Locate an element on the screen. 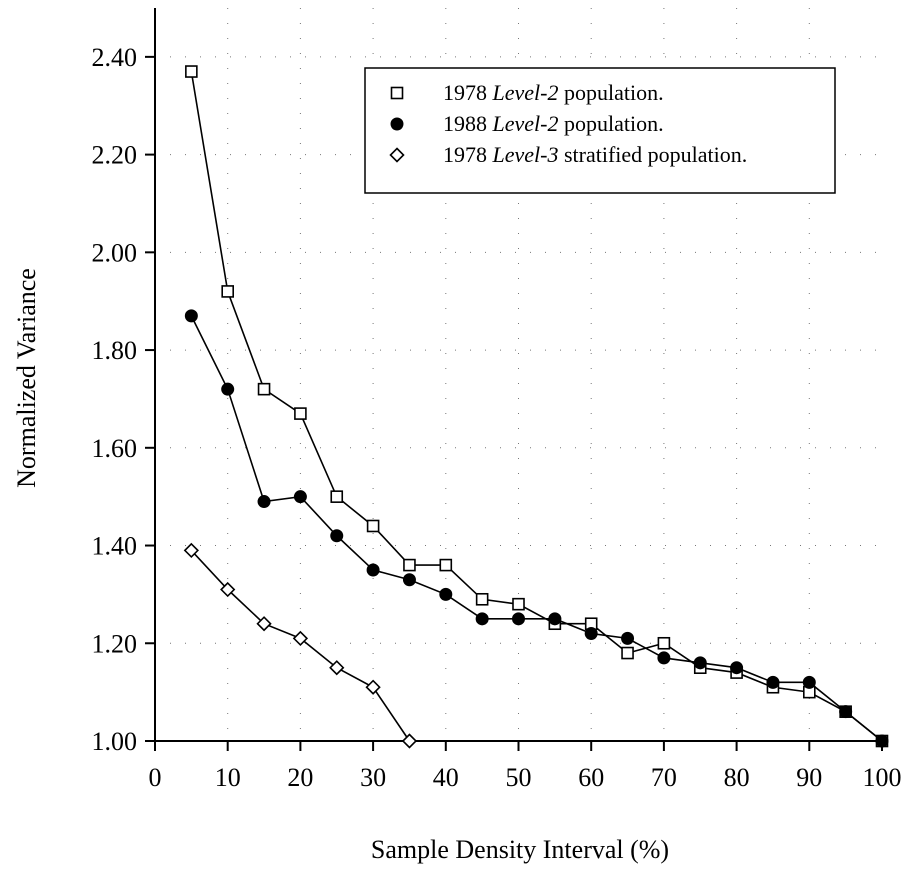  x-tick-label: 20 is located at coordinates (300, 777).